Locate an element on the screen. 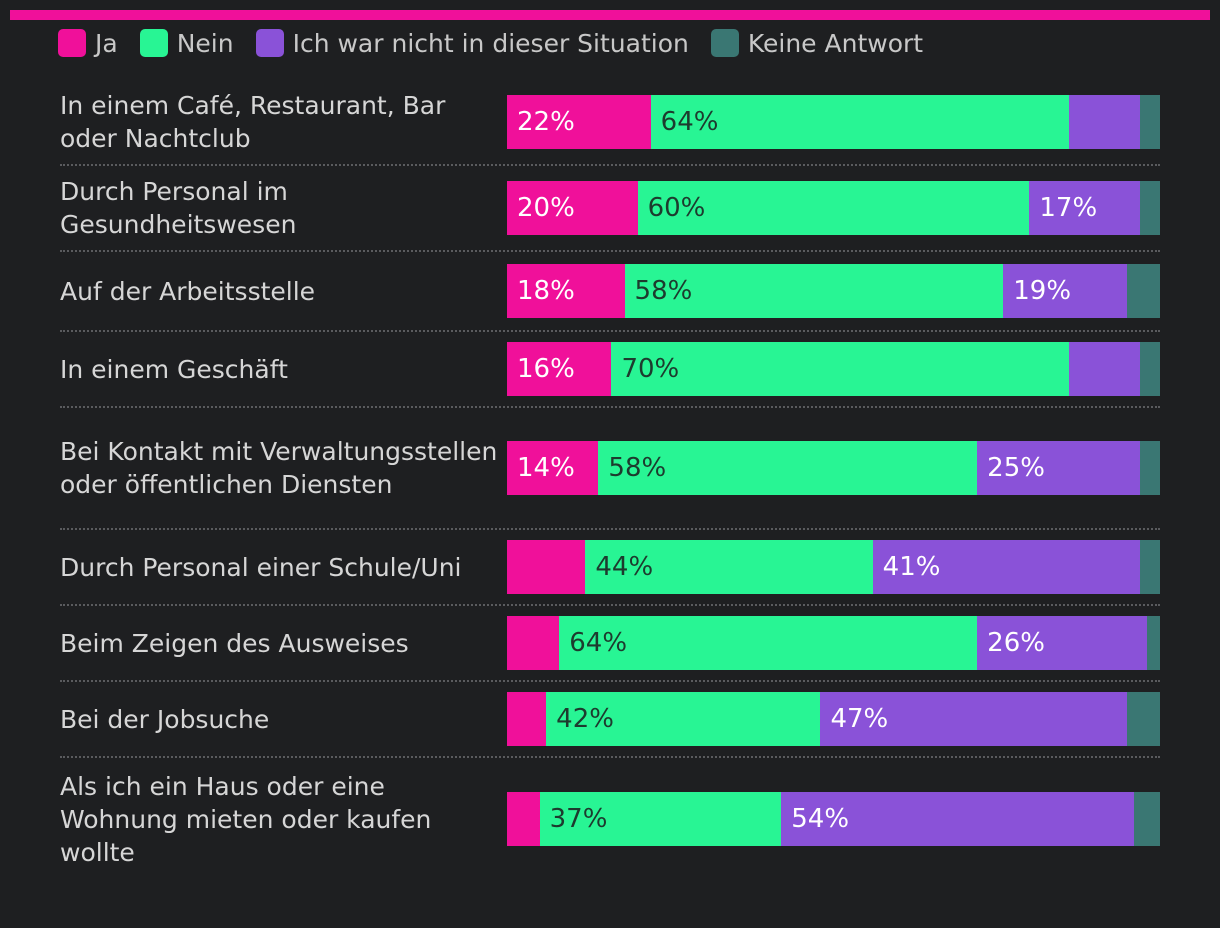  data-label-nicht: 54% is located at coordinates (820, 819).